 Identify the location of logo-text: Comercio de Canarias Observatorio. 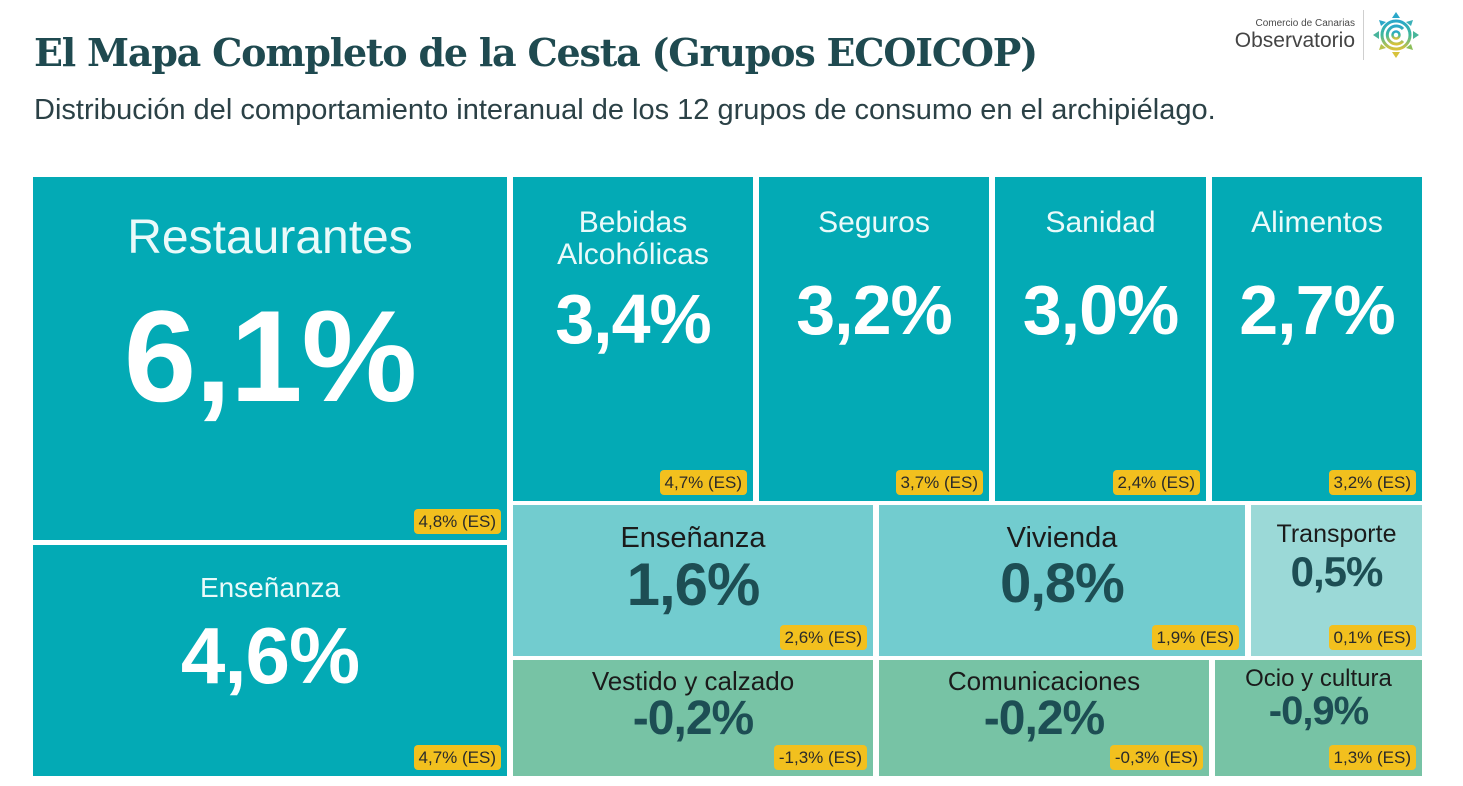
(1295, 35).